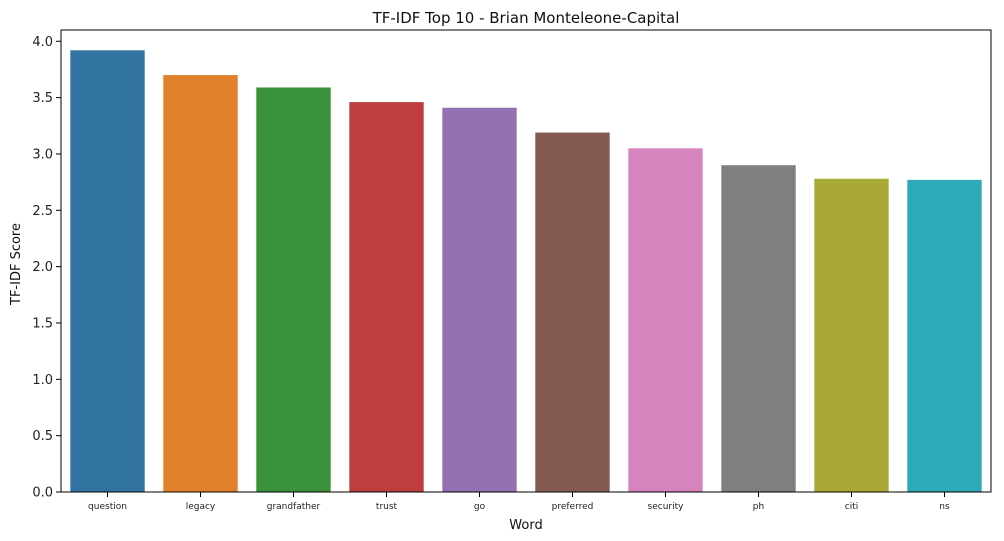 The width and height of the screenshot is (1004, 541). Describe the element at coordinates (851, 335) in the screenshot. I see `bar-citi` at that location.